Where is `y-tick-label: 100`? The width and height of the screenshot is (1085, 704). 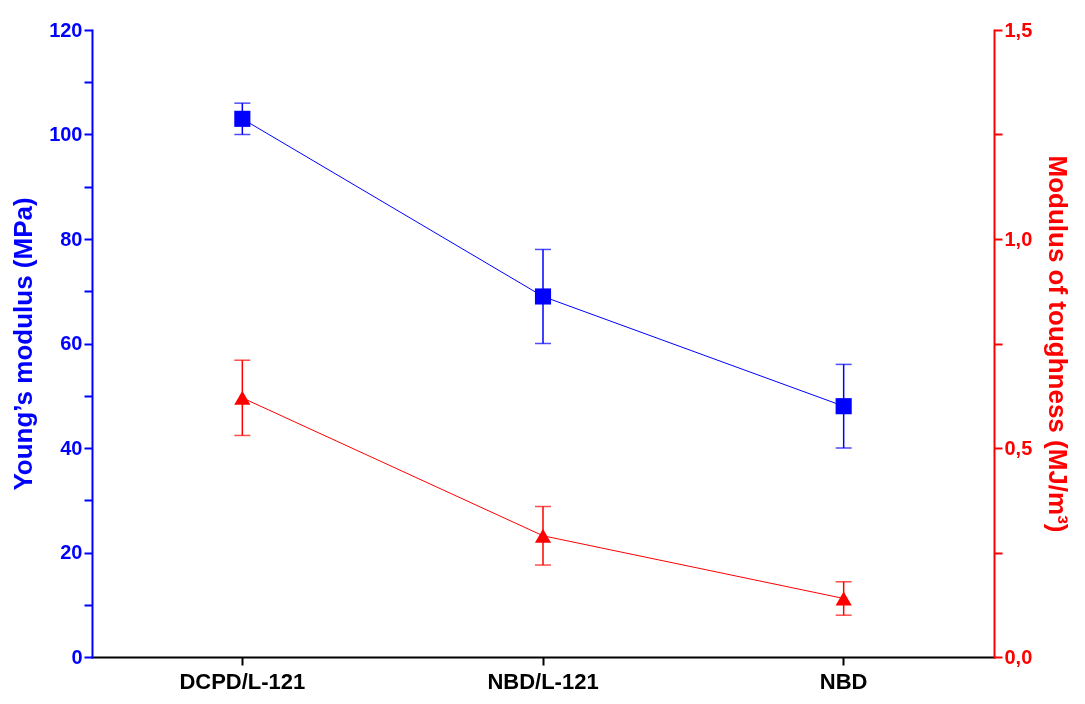
y-tick-label: 100 is located at coordinates (66, 134).